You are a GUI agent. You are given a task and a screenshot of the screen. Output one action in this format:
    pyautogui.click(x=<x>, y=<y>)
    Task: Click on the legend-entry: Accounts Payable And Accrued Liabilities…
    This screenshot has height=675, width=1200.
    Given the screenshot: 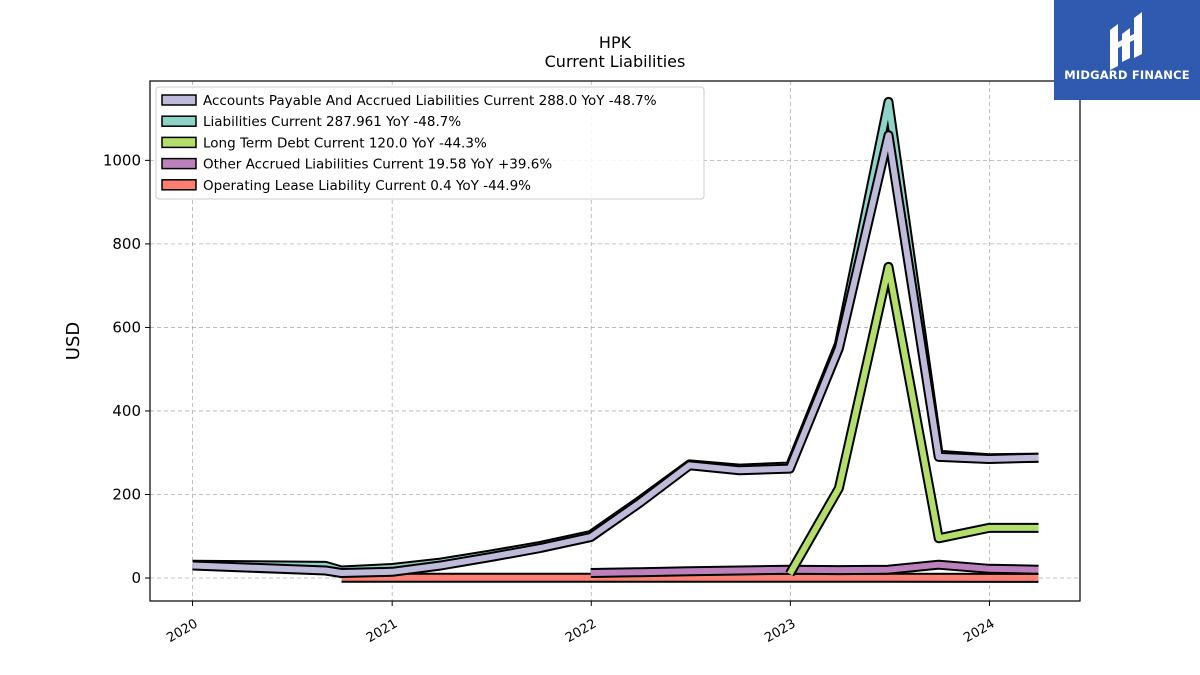 What is the action you would take?
    pyautogui.click(x=430, y=101)
    